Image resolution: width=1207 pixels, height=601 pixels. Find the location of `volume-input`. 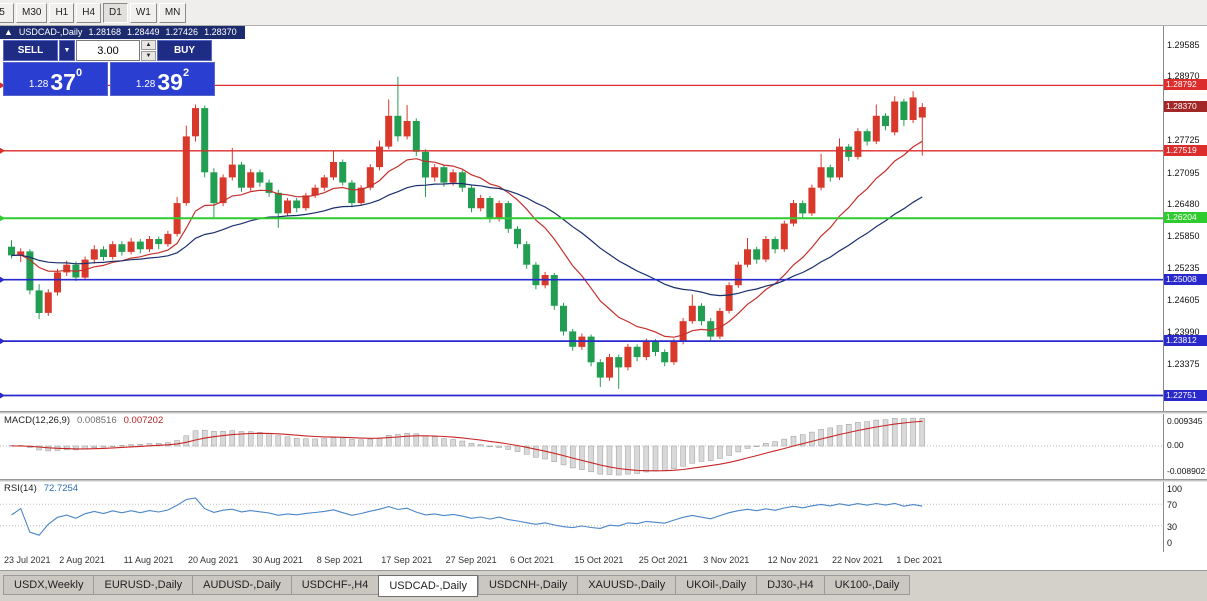

volume-input is located at coordinates (108, 50).